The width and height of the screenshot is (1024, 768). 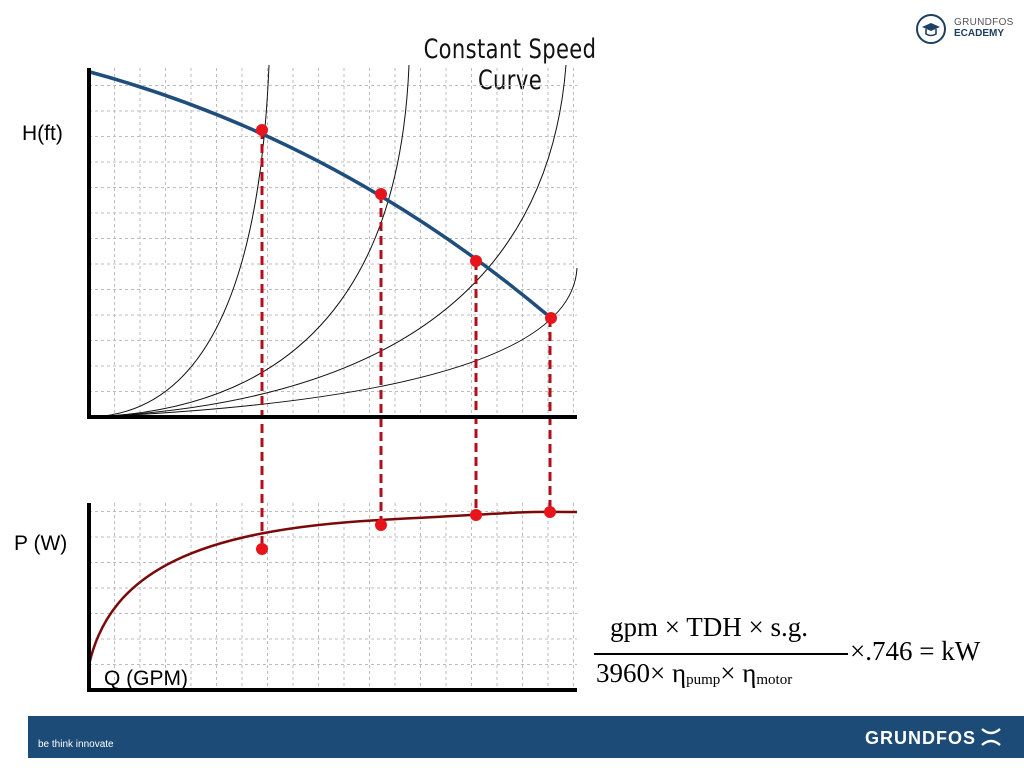 I want to click on operating-point-h4, so click(x=551, y=318).